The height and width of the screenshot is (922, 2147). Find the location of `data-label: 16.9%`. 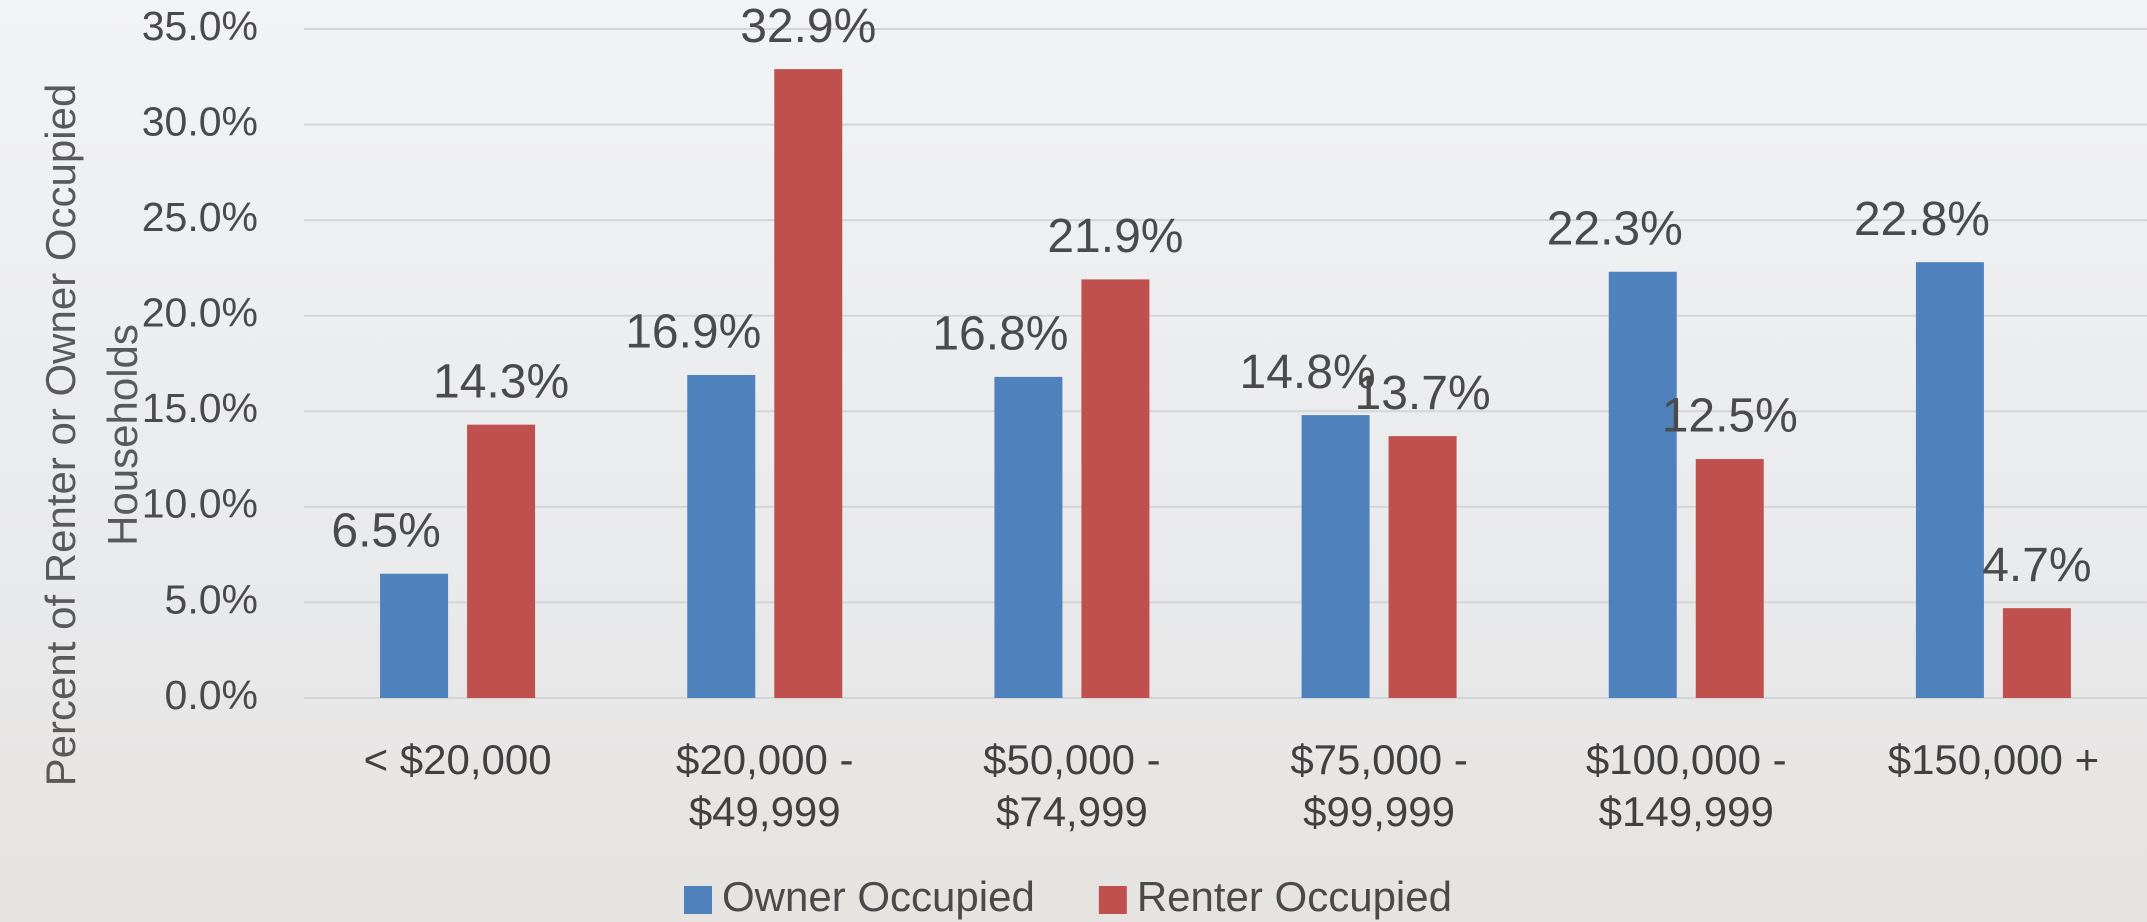

data-label: 16.9% is located at coordinates (693, 332).